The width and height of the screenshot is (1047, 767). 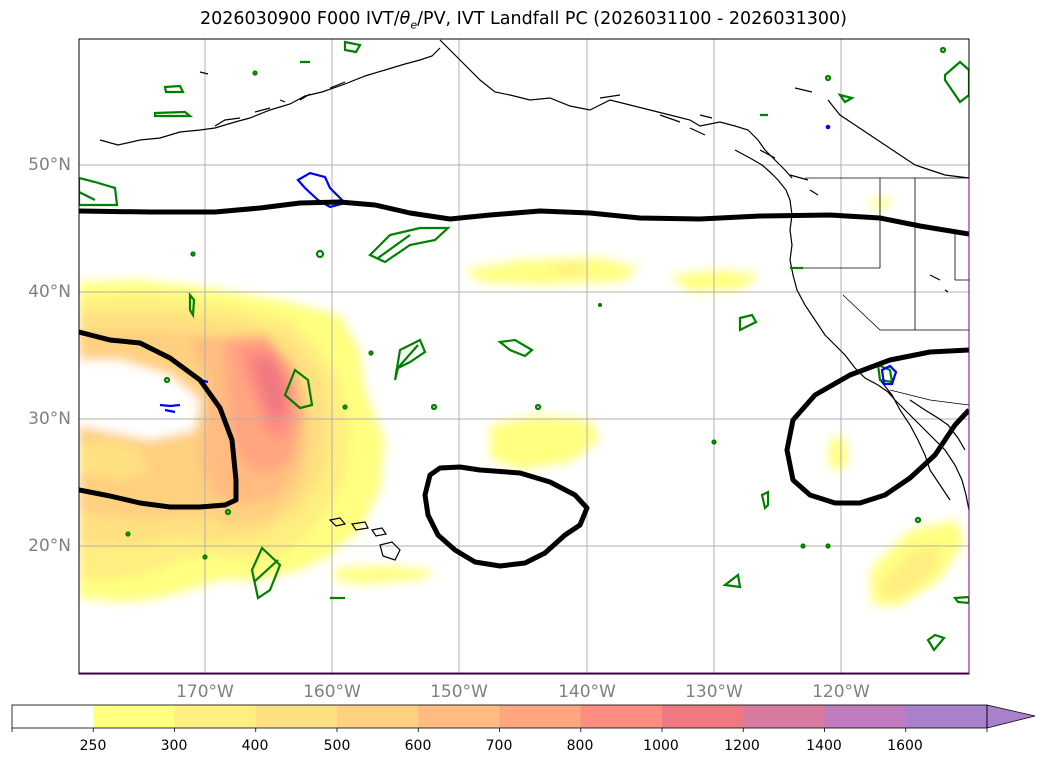 I want to click on colorbar, so click(x=523, y=718).